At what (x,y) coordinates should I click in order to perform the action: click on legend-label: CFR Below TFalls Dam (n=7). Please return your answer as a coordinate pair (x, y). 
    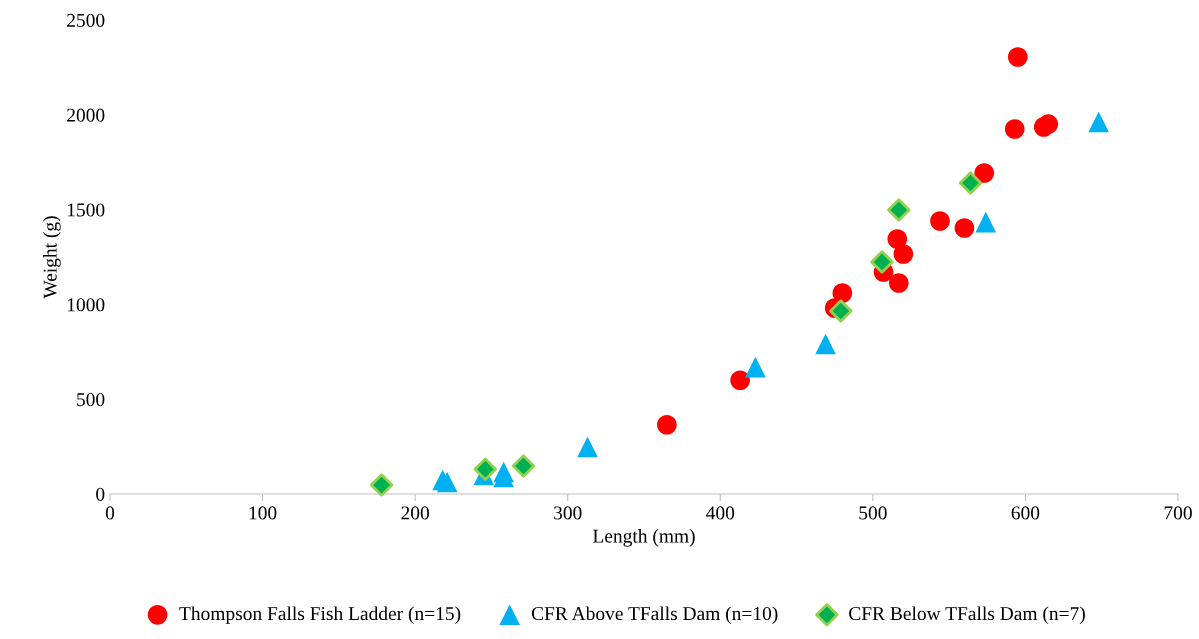
    Looking at the image, I should click on (967, 615).